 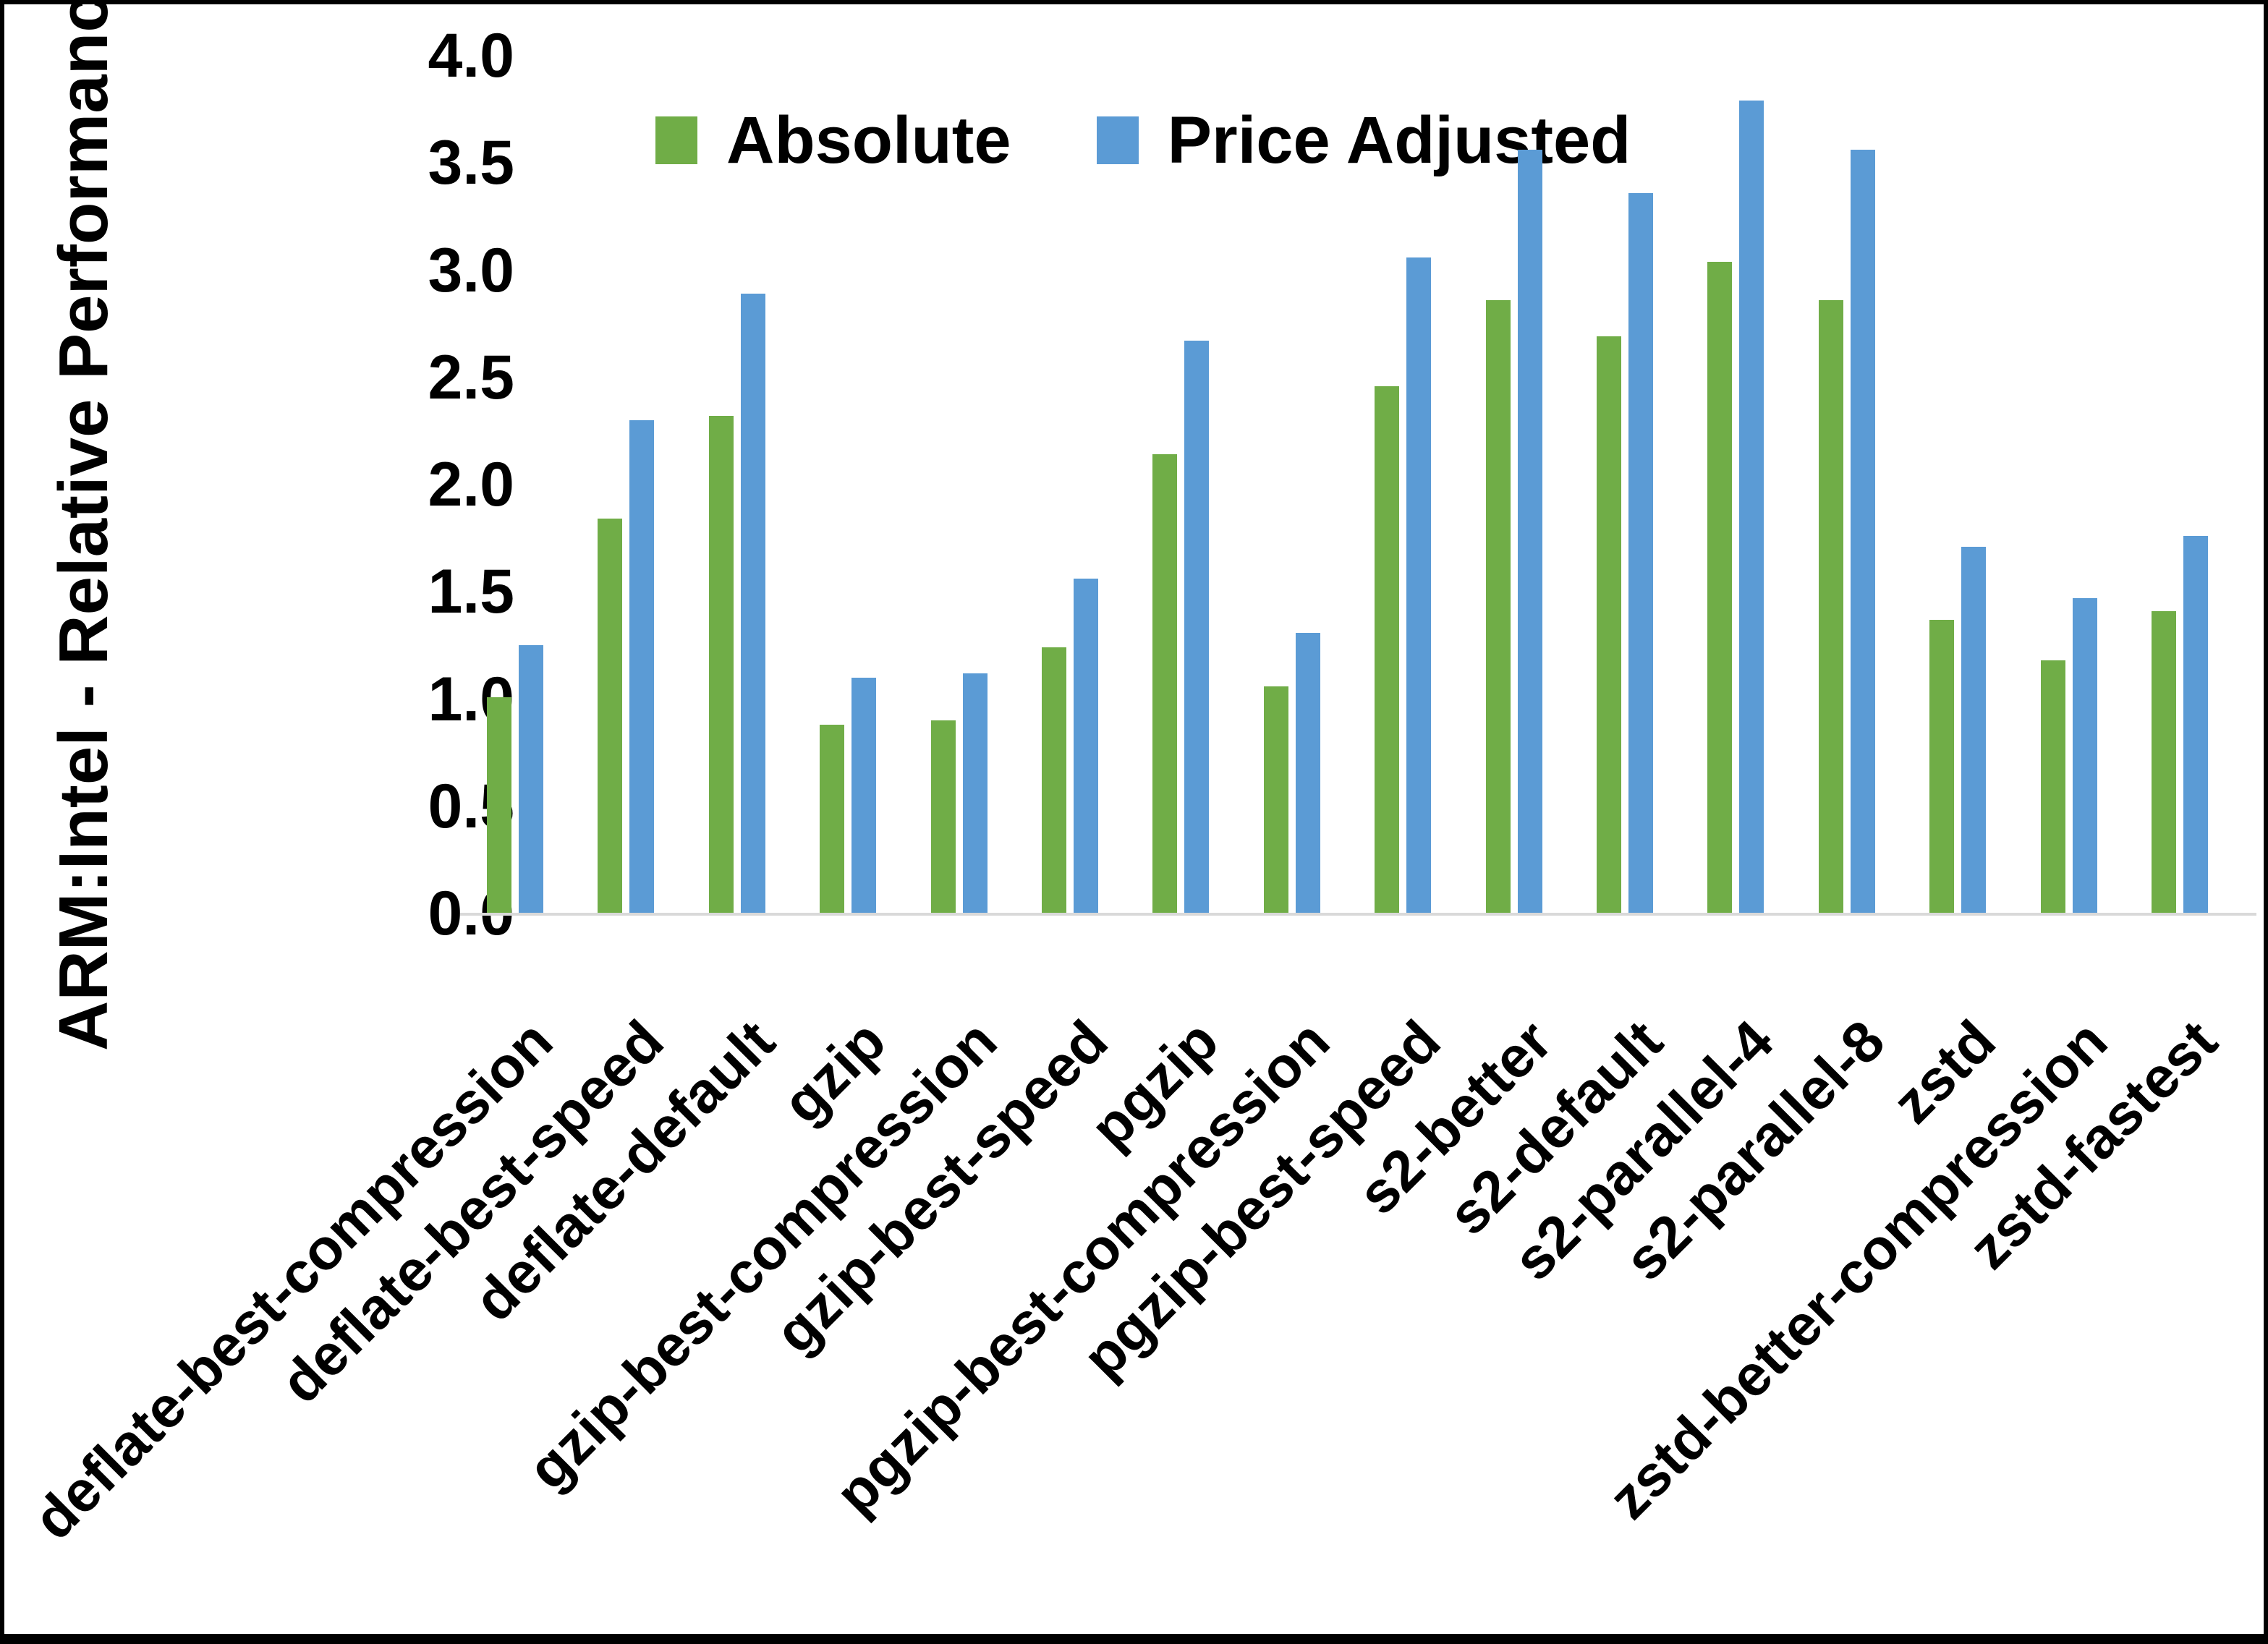 I want to click on y-tick-label: 4.0, so click(x=471, y=55).